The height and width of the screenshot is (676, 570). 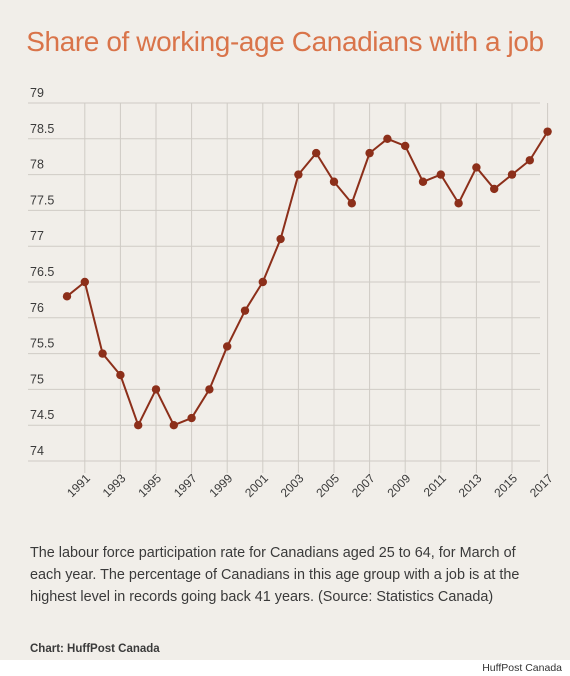 What do you see at coordinates (37, 379) in the screenshot?
I see `y-tick-label: 75` at bounding box center [37, 379].